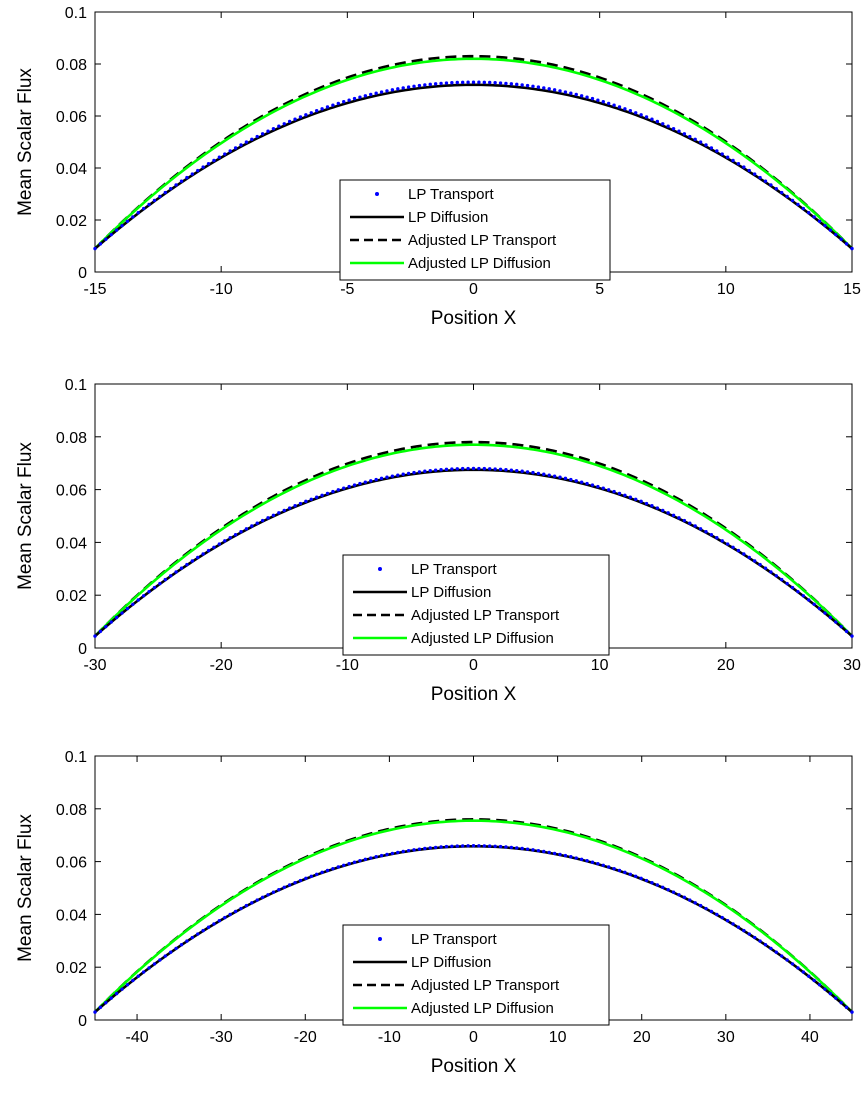 This screenshot has width=867, height=1110. Describe the element at coordinates (482, 240) in the screenshot. I see `legend-label: Adjusted LP Transport` at that location.